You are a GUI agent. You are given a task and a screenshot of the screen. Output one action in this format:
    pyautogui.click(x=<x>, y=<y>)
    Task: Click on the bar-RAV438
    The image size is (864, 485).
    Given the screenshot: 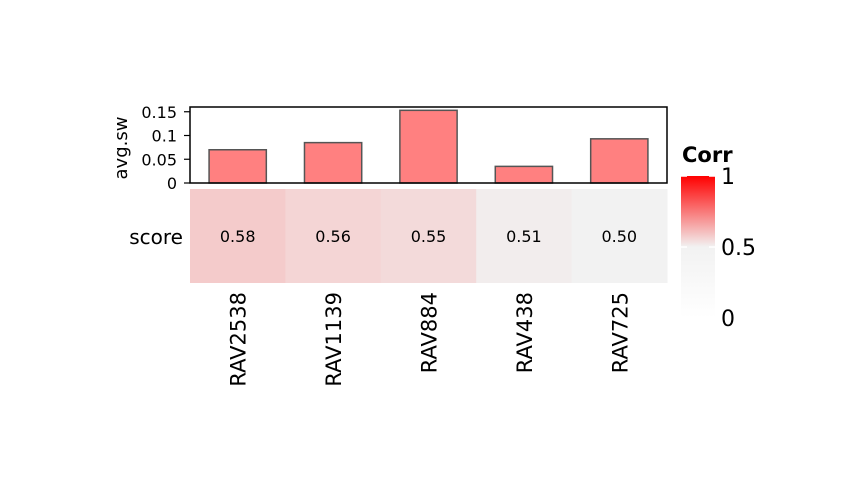 What is the action you would take?
    pyautogui.click(x=524, y=174)
    